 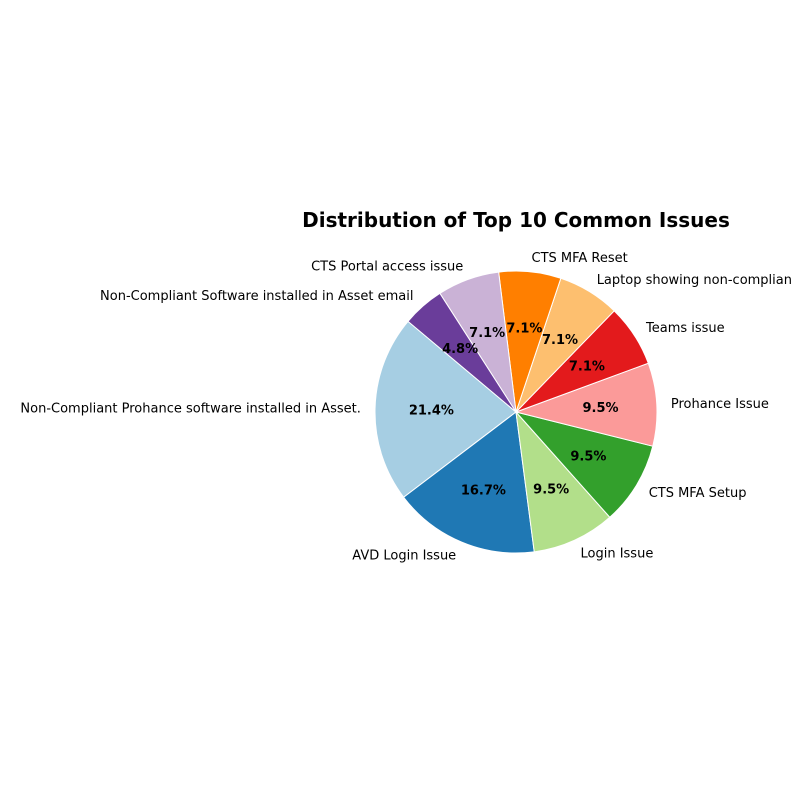 I want to click on pie-slices, so click(x=516, y=412).